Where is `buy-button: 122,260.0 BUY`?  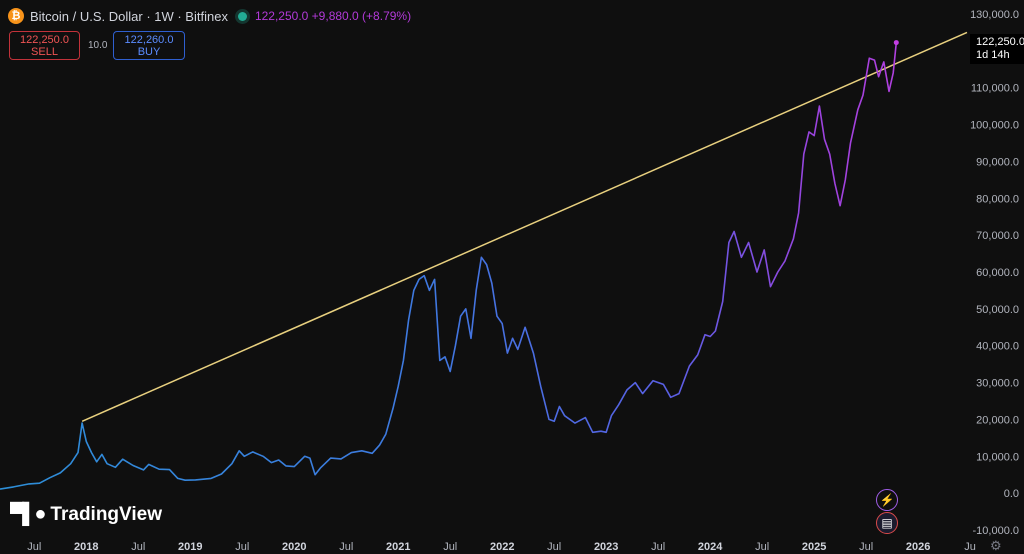
buy-button: 122,260.0 BUY is located at coordinates (149, 45).